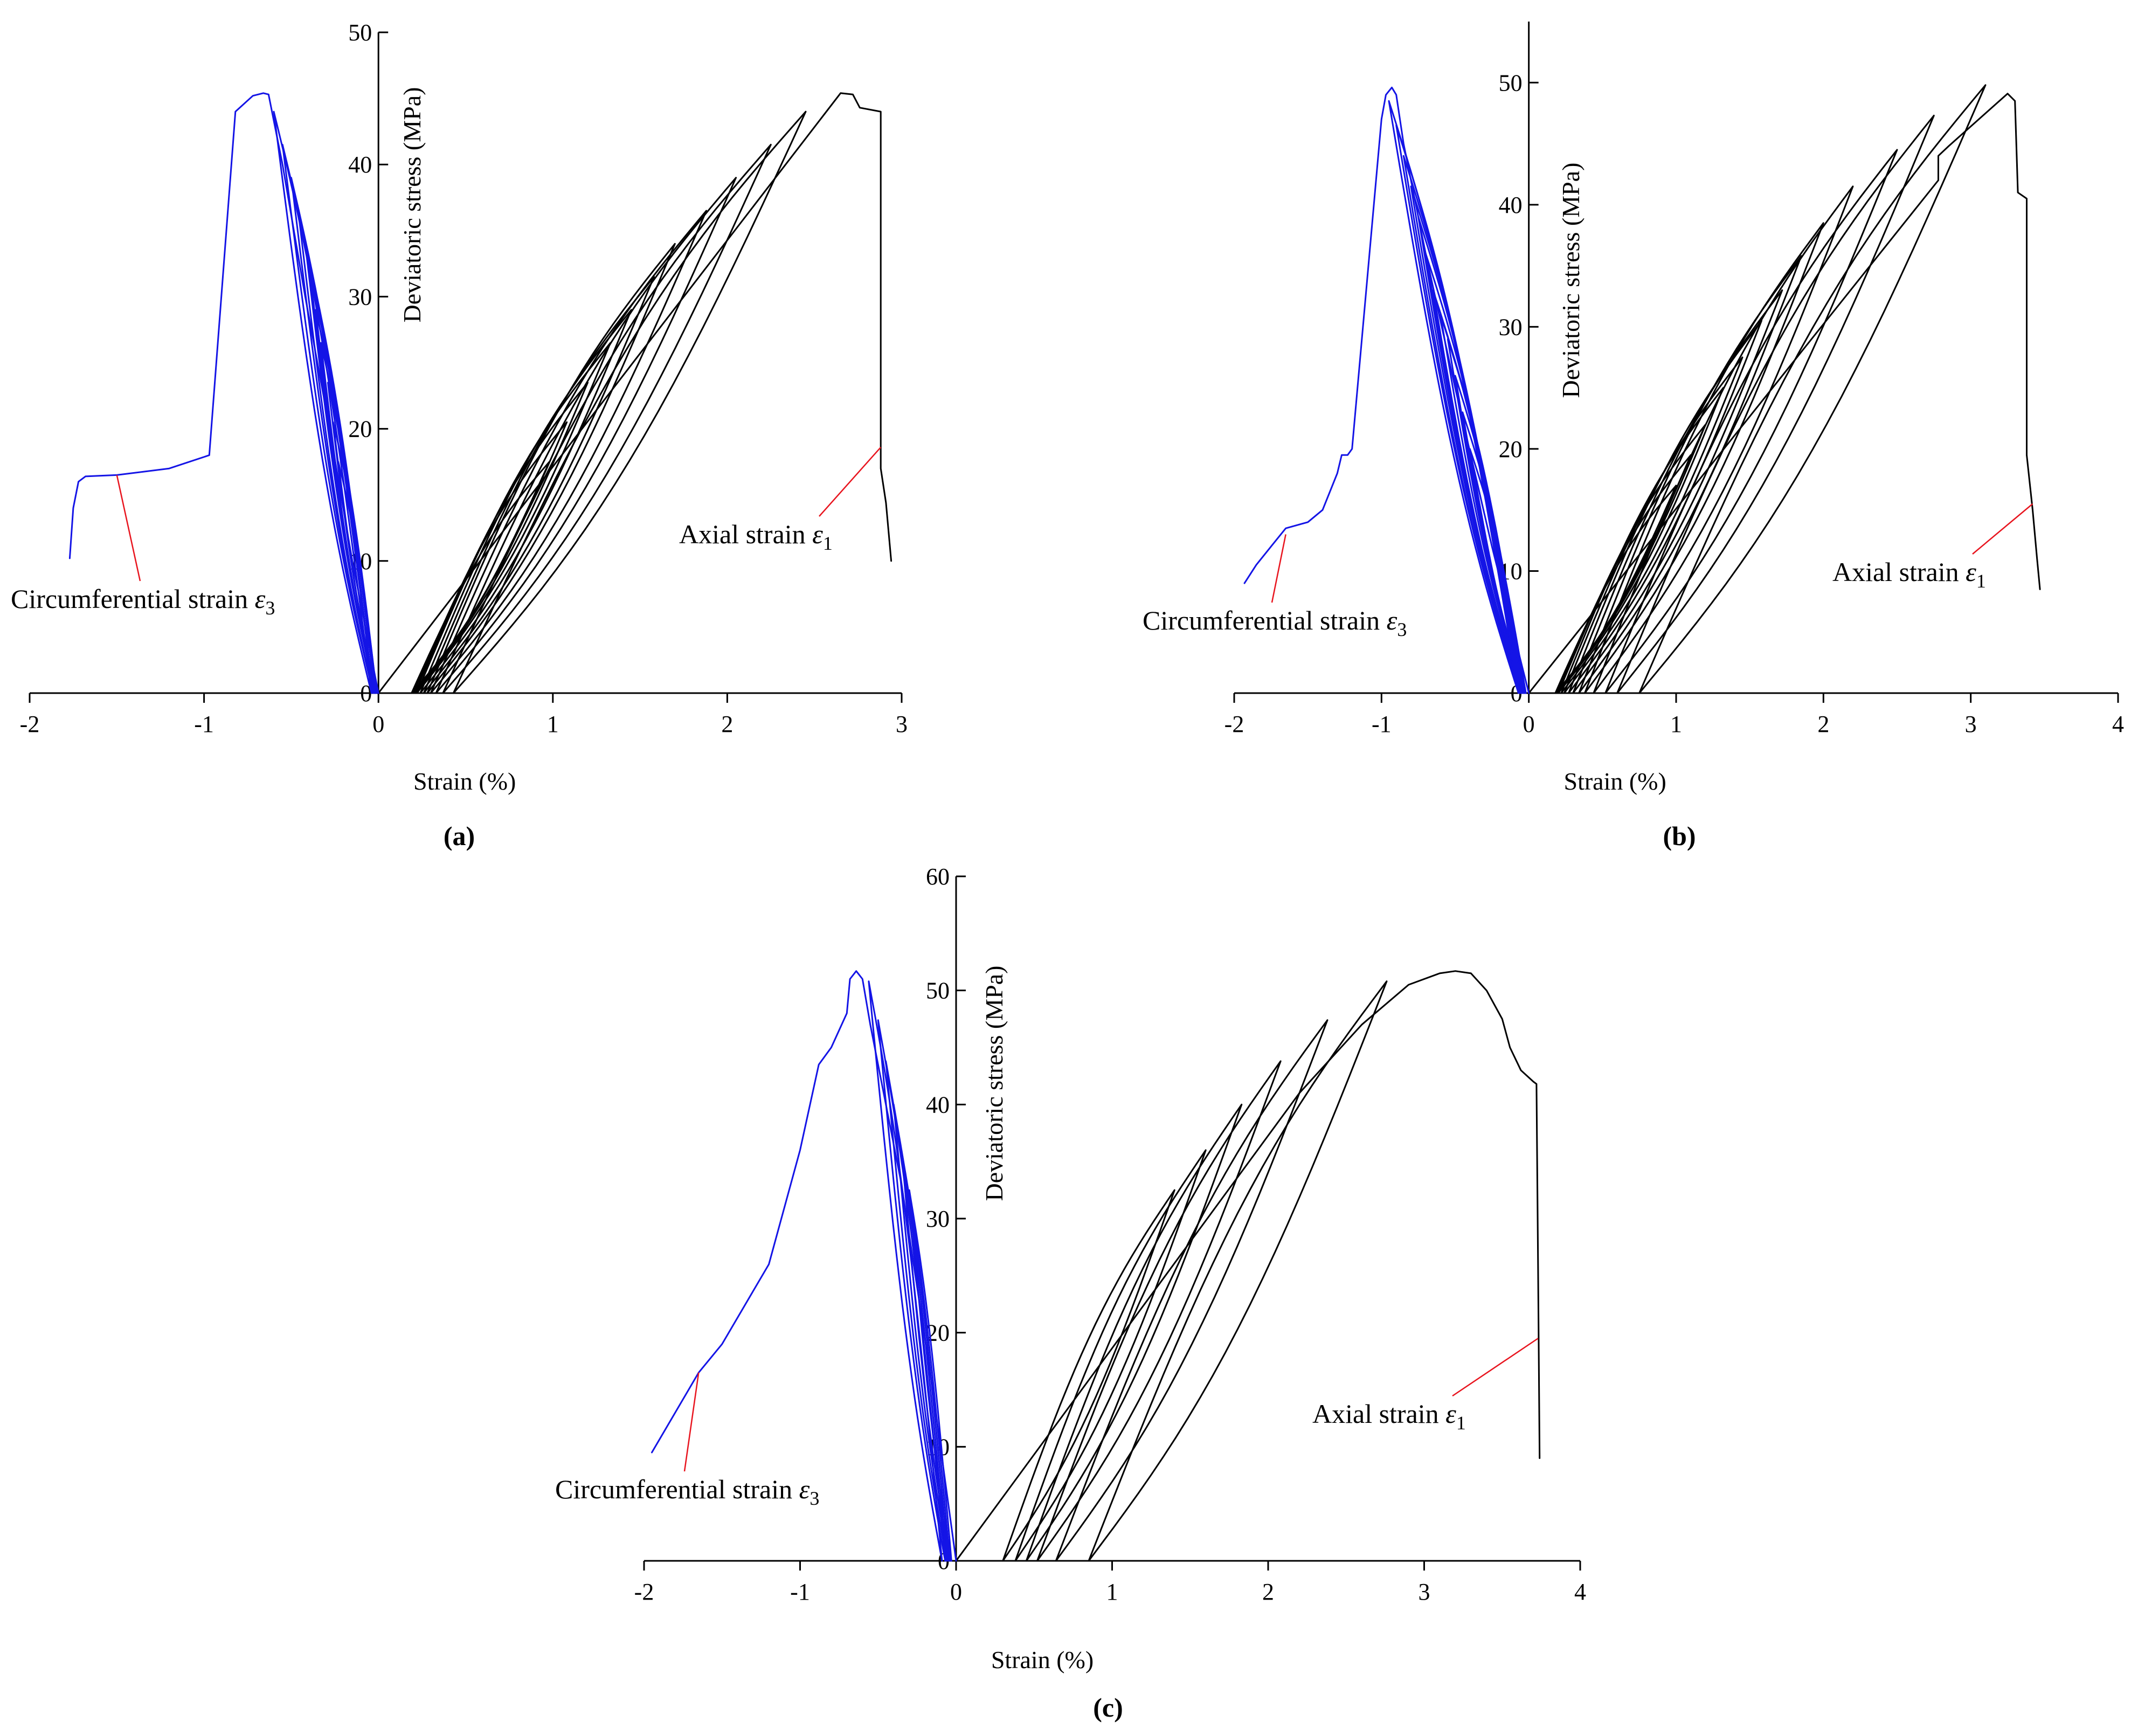 Image resolution: width=2138 pixels, height=1736 pixels. What do you see at coordinates (1680, 836) in the screenshot?
I see `panel-label-b: (b)` at bounding box center [1680, 836].